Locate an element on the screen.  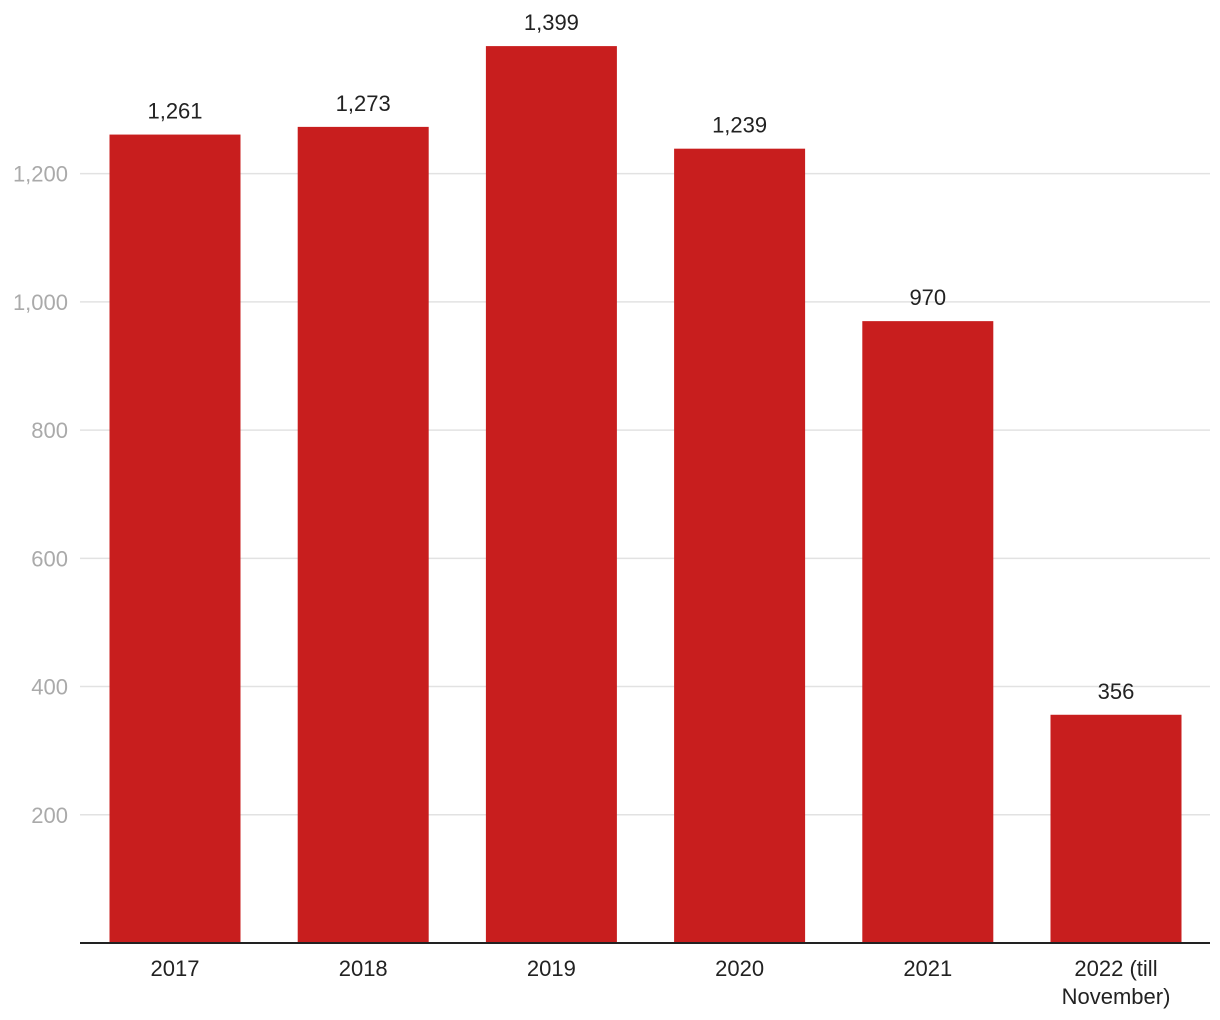
x-category-label: November) is located at coordinates (1116, 996).